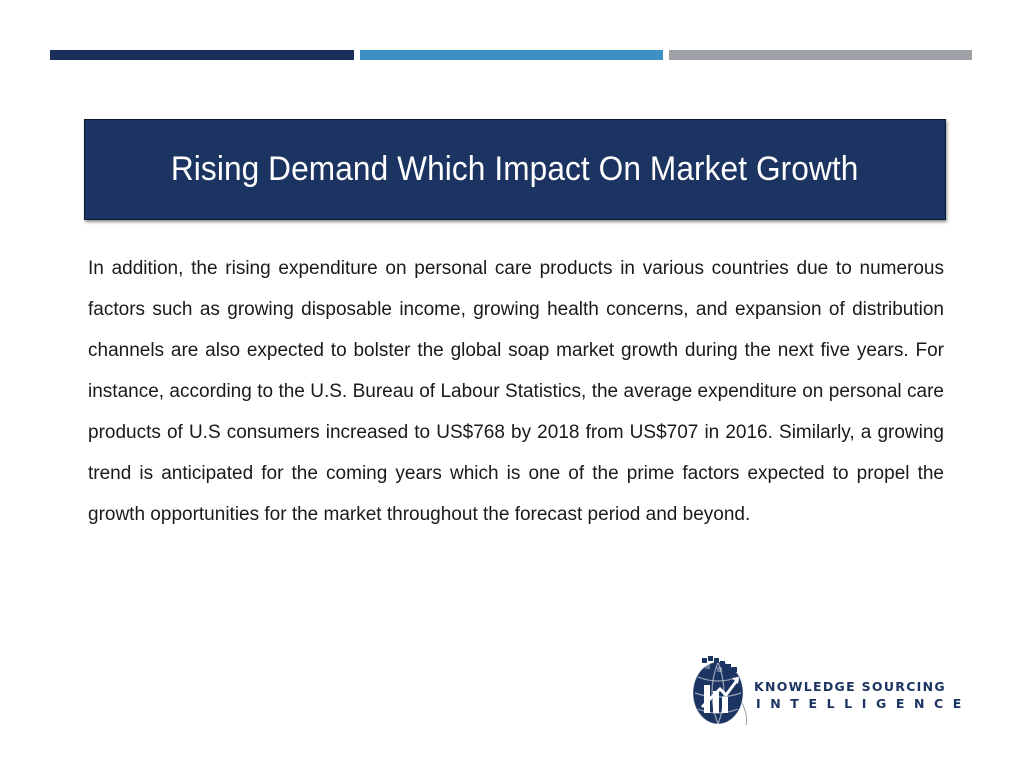  I want to click on globe-building-icon, so click(719, 691).